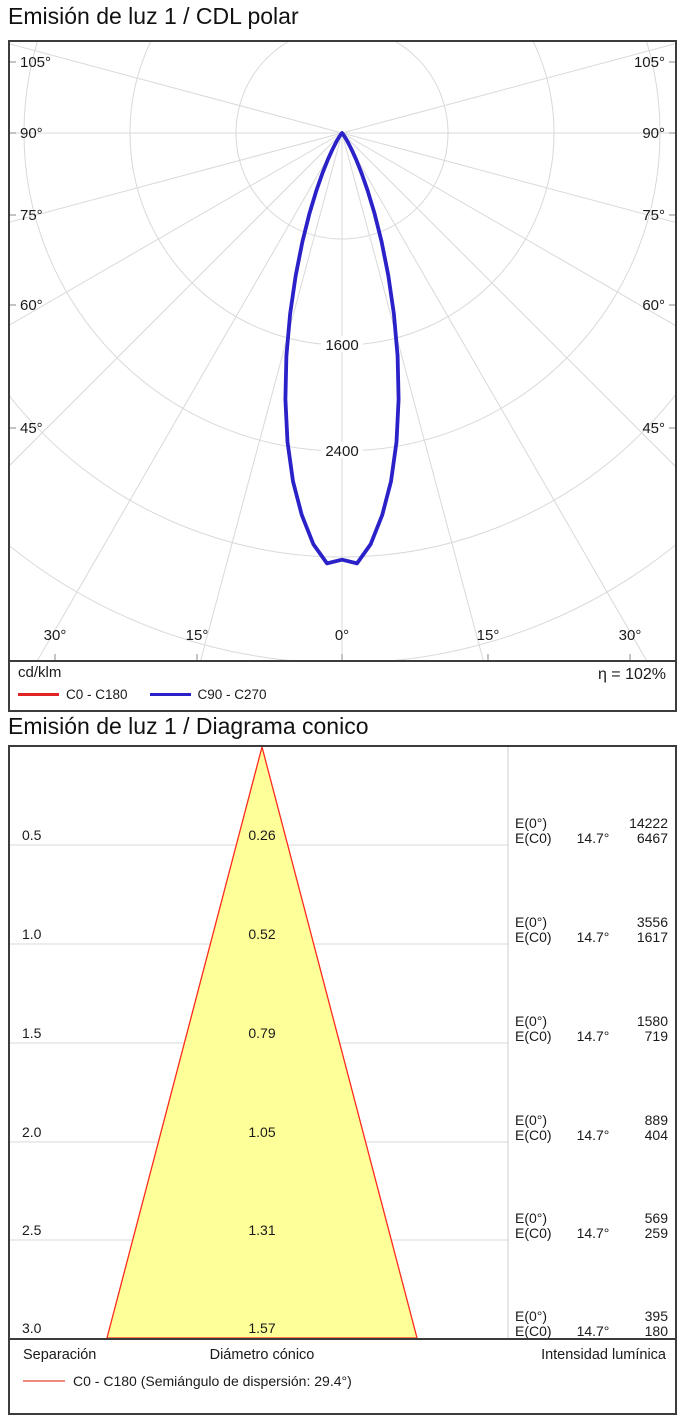 The image size is (685, 1422). Describe the element at coordinates (35, 62) in the screenshot. I see `angle-label-left: 105°` at that location.